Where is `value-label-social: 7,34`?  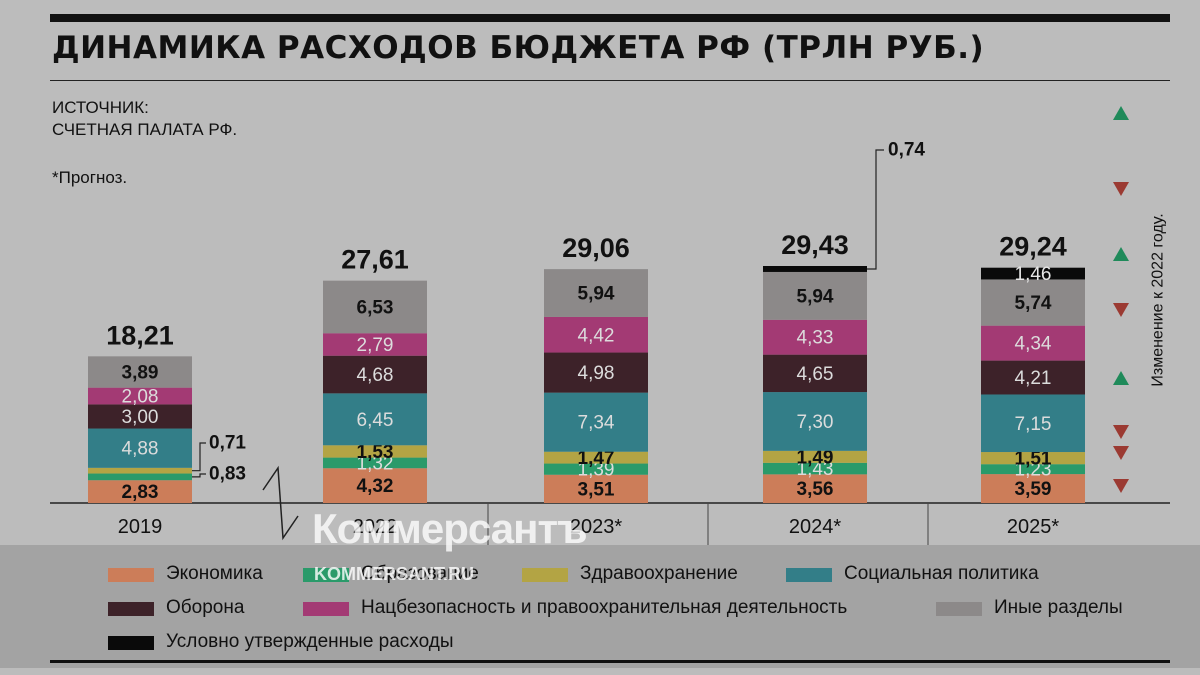 value-label-social: 7,34 is located at coordinates (596, 423).